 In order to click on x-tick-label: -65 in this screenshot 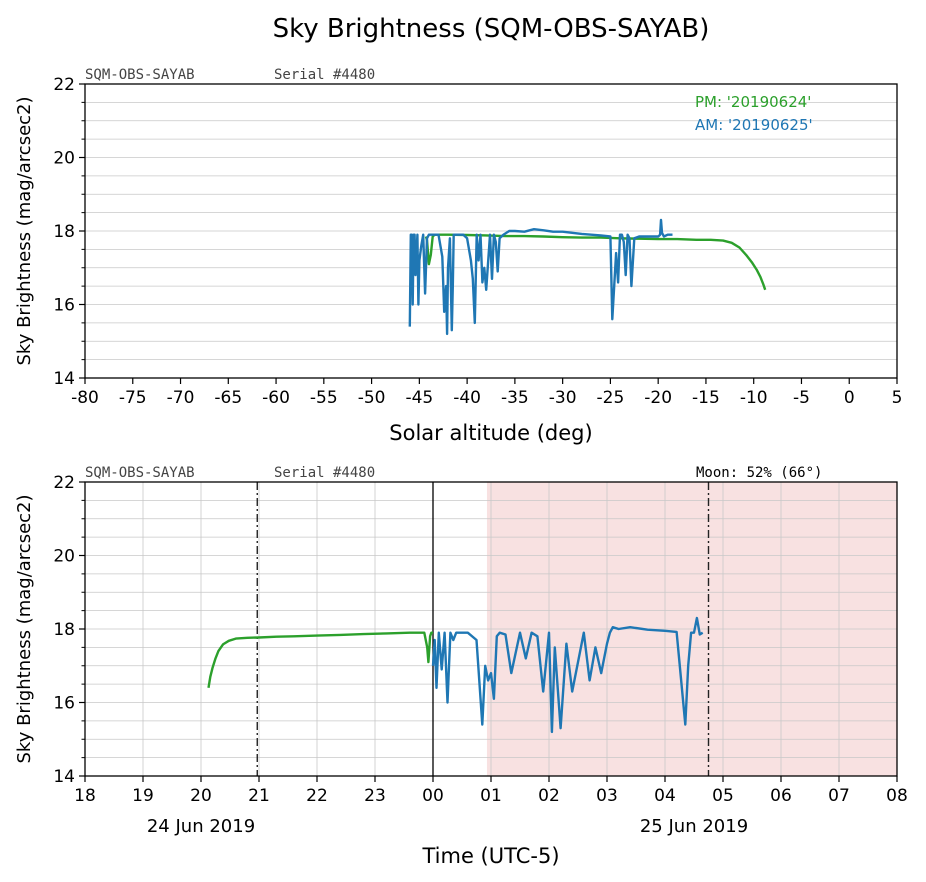, I will do `click(228, 398)`.